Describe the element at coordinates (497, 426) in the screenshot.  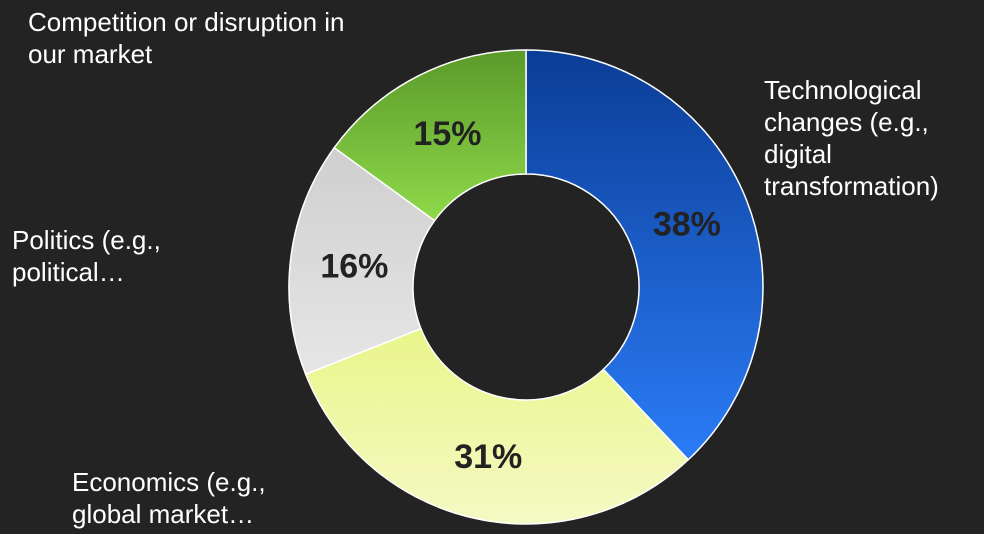
I see `slice-economics` at that location.